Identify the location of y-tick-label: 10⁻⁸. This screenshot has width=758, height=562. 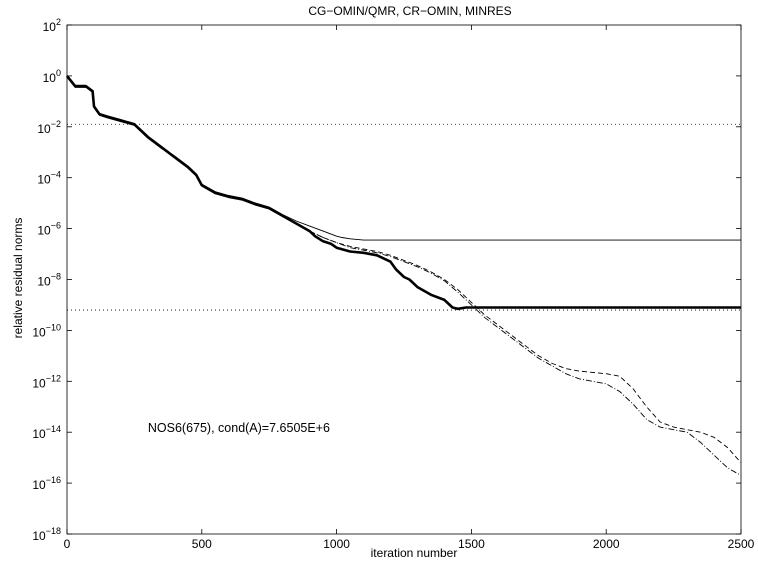
(49, 280).